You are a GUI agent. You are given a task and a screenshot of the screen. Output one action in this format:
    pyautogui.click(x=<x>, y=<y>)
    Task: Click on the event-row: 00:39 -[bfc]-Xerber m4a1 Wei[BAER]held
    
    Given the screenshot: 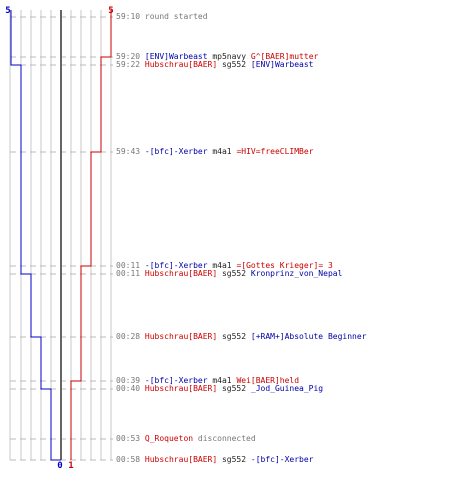 What is the action you would take?
    pyautogui.click(x=207, y=380)
    